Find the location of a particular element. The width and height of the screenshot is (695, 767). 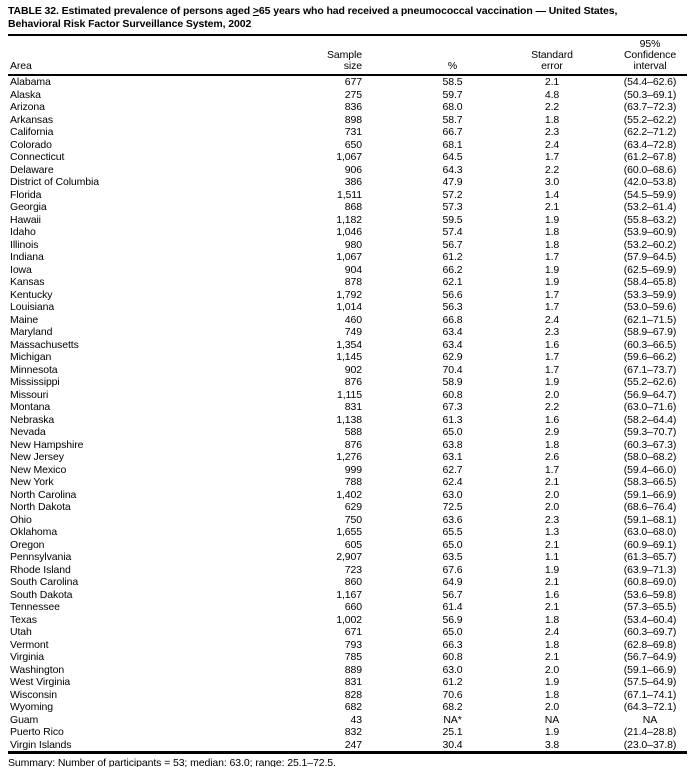

percent-cell: 59.5 is located at coordinates (452, 219).